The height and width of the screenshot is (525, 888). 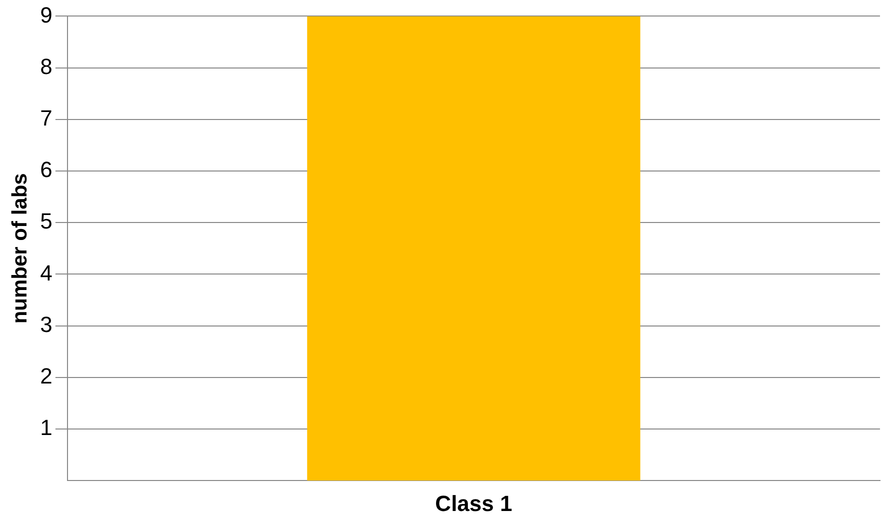 What do you see at coordinates (473, 503) in the screenshot?
I see `x-tick-label: Class 1` at bounding box center [473, 503].